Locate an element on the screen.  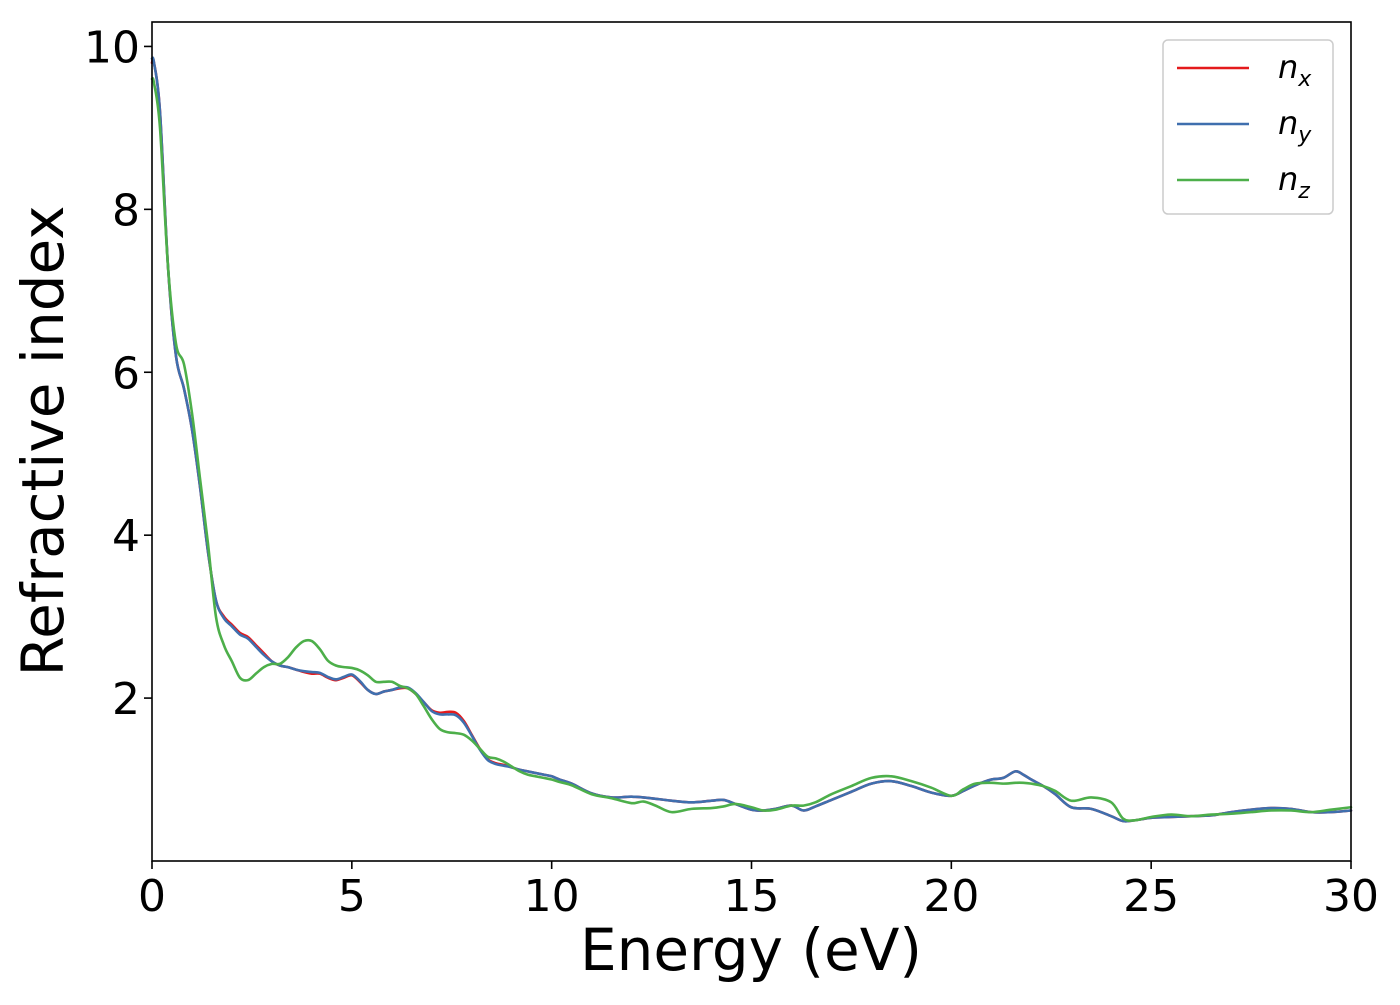
x-tick-label: 30 is located at coordinates (1351, 896).